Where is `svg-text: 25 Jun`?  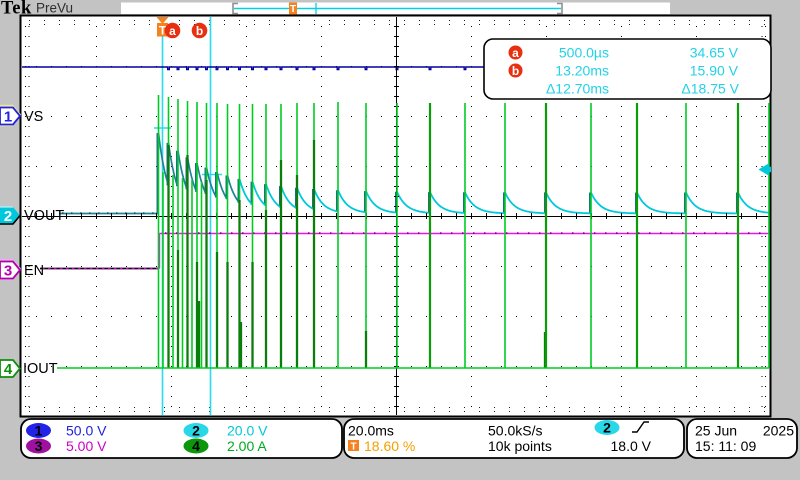
svg-text: 25 Jun is located at coordinates (716, 431).